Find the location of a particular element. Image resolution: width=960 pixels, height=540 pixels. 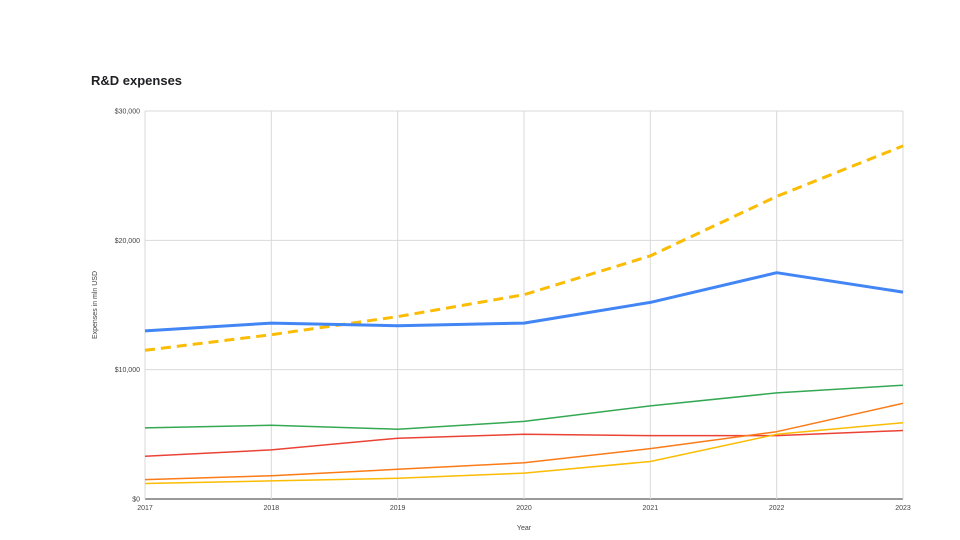

y-tick-label: $10,000 is located at coordinates (127, 370).